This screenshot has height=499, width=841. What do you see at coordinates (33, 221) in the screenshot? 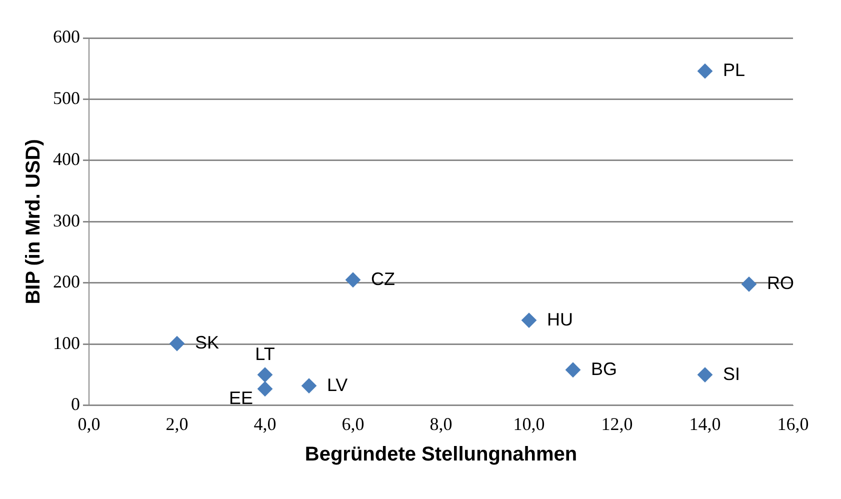
I see `y-axis-title: BIP (in Mrd. USD)` at bounding box center [33, 221].